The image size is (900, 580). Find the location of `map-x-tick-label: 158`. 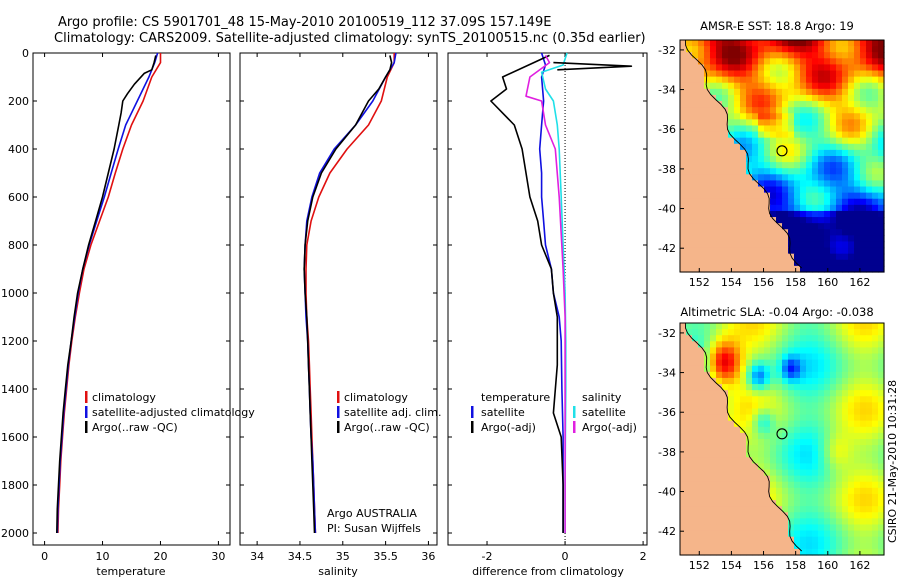

map-x-tick-label: 158 is located at coordinates (795, 565).